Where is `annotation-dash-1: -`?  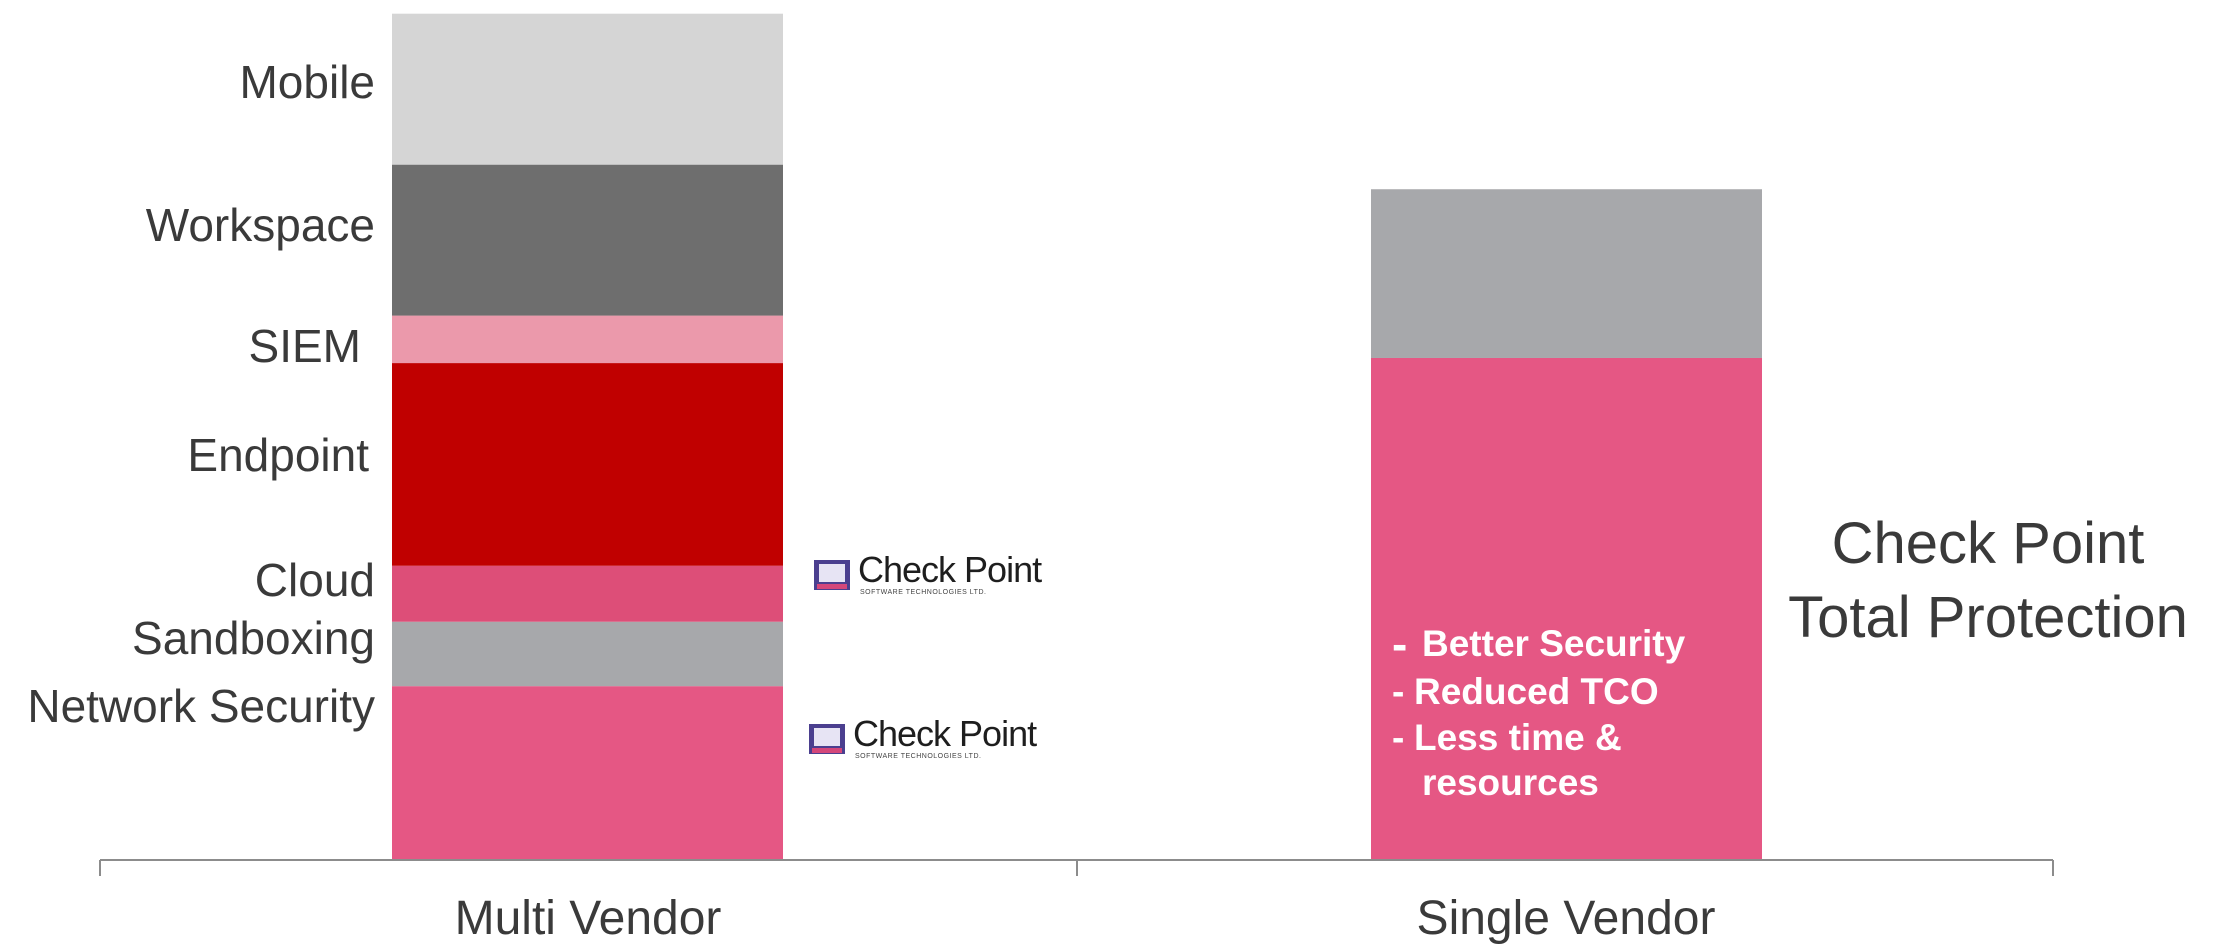 annotation-dash-1: - is located at coordinates (1398, 691).